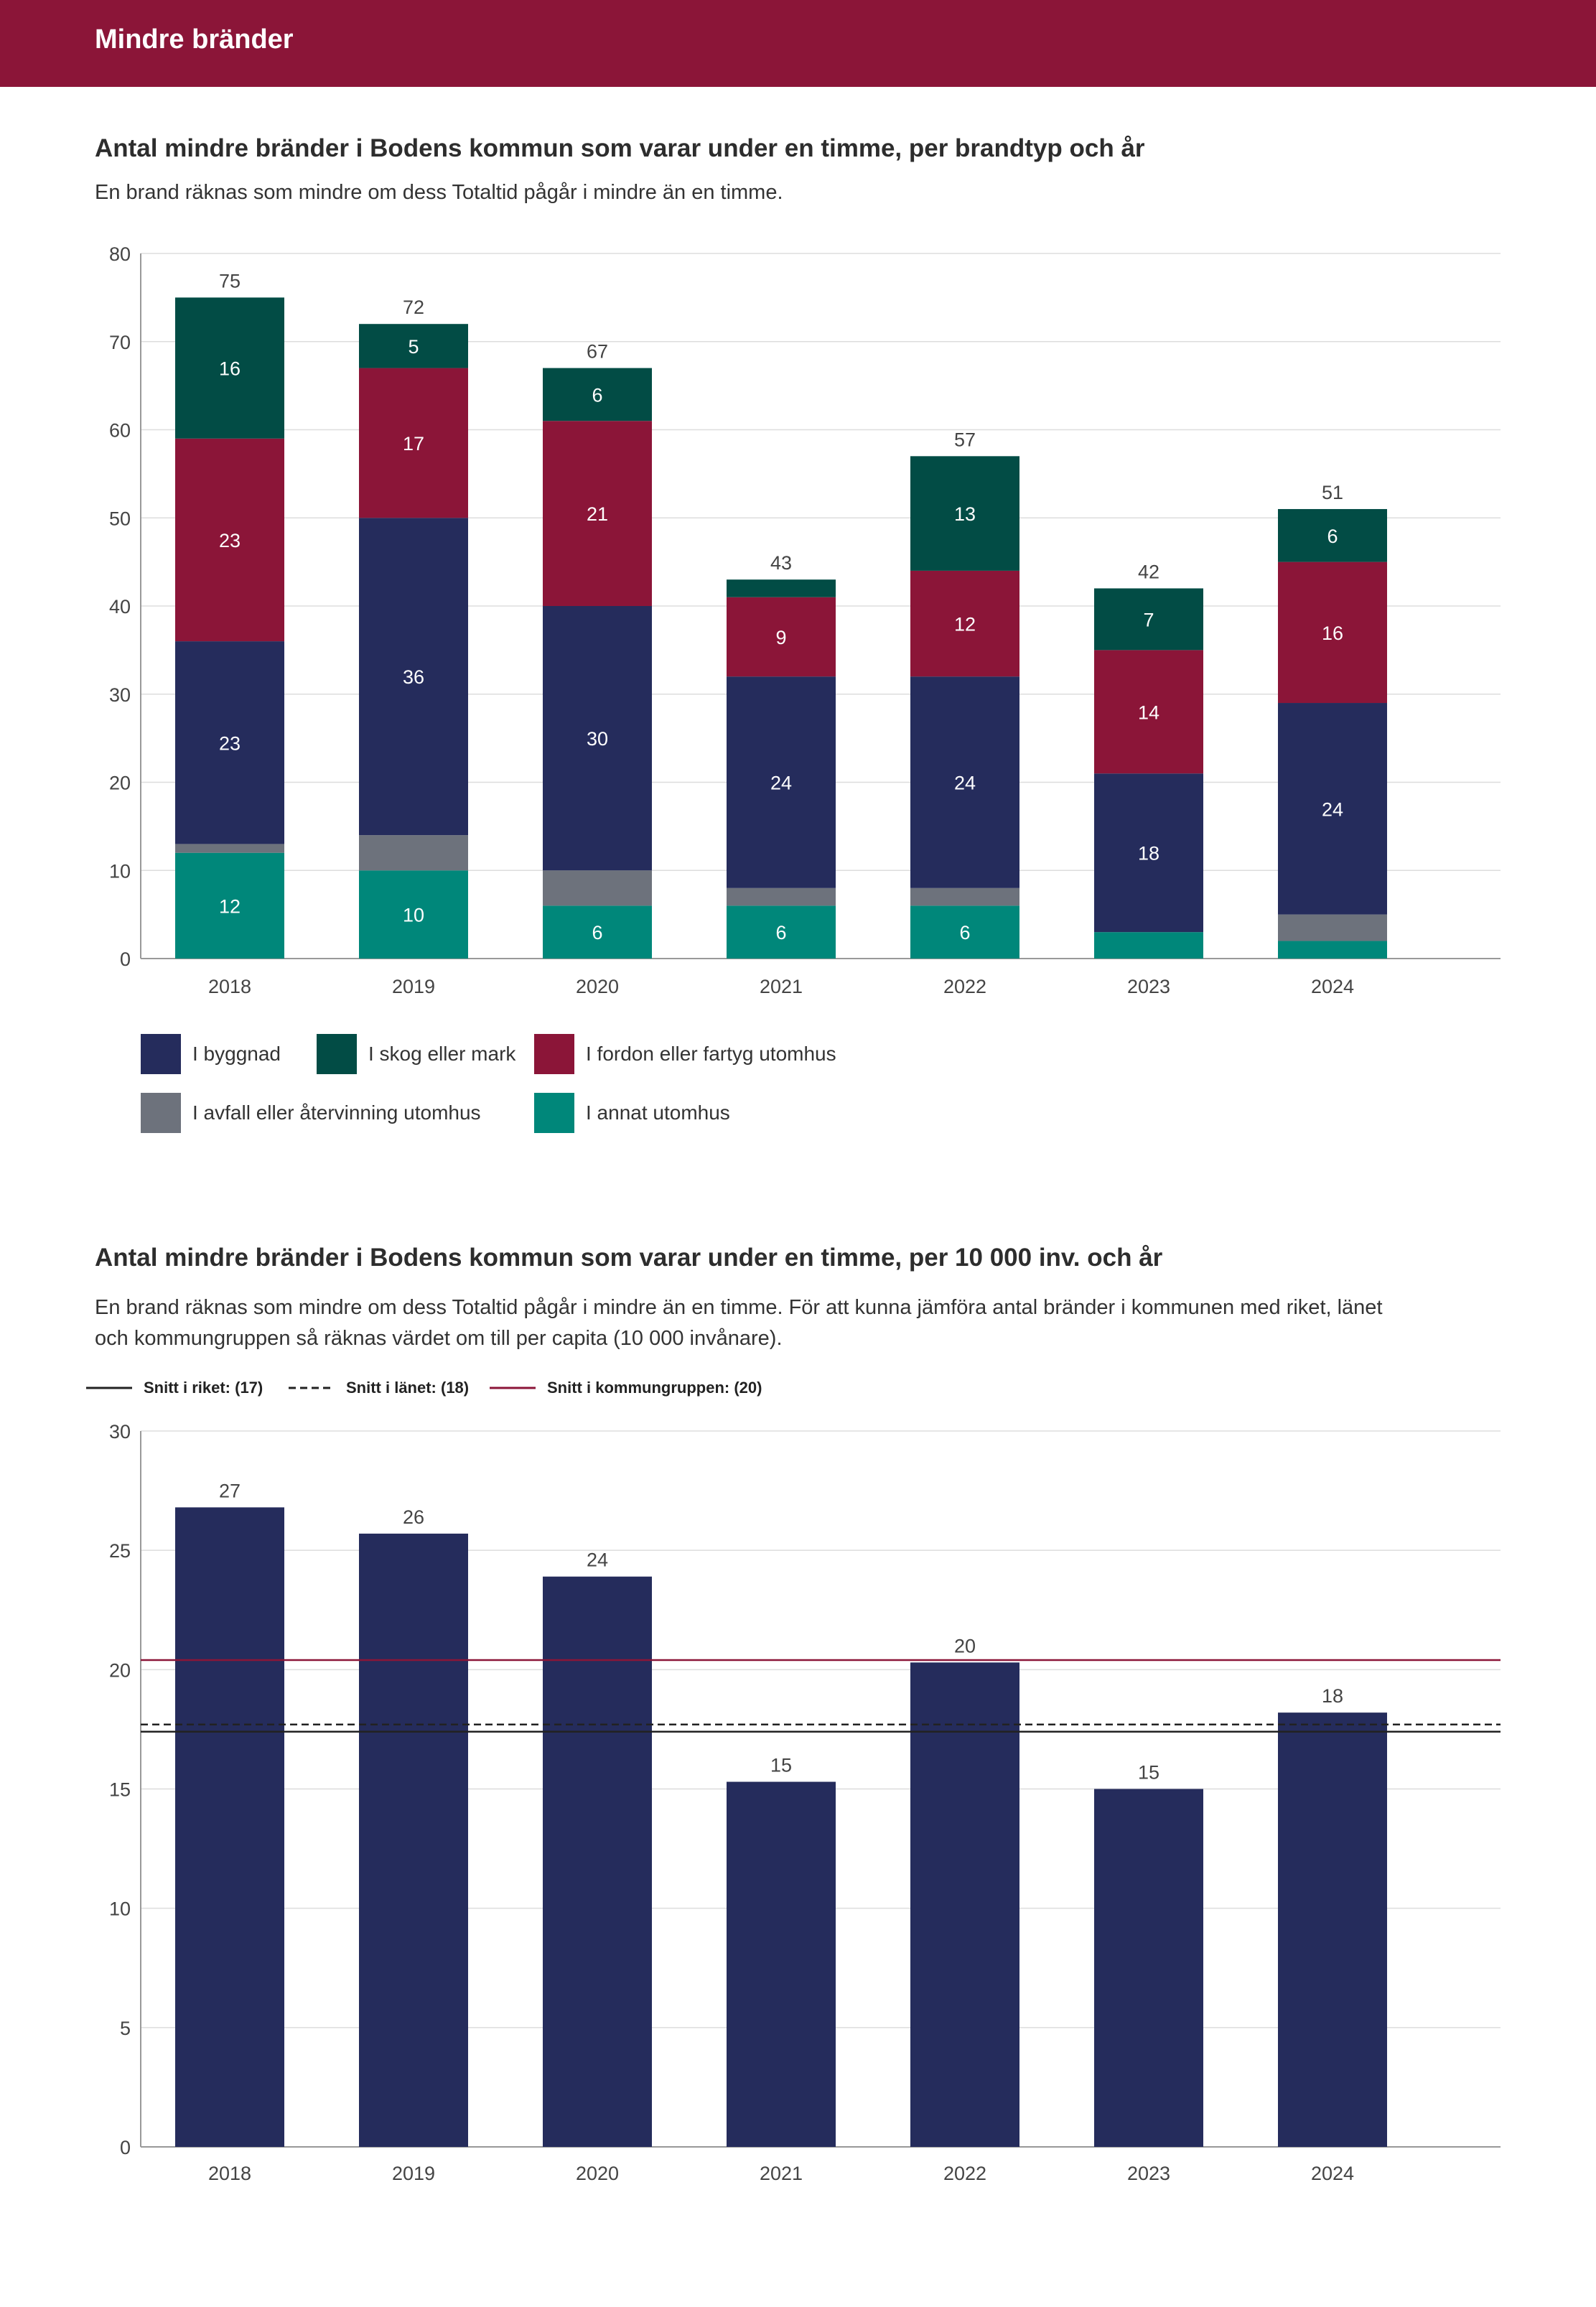 The width and height of the screenshot is (1596, 2307). What do you see at coordinates (711, 1054) in the screenshot?
I see `legend-label: I fordon eller fartyg utomhus` at bounding box center [711, 1054].